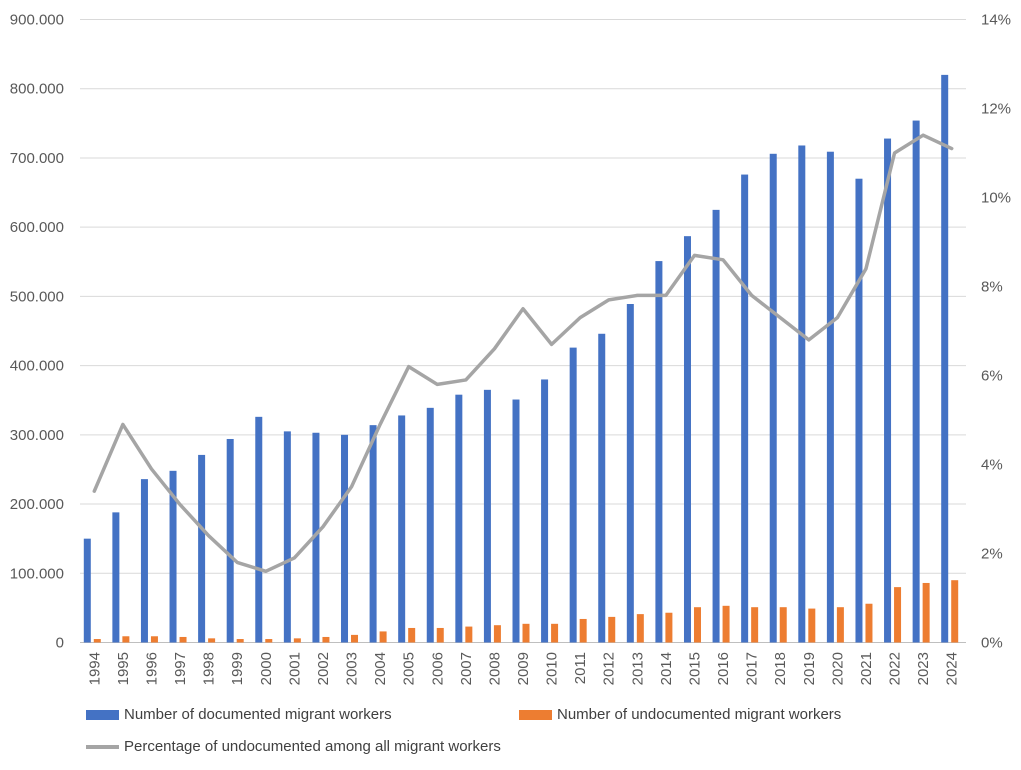  What do you see at coordinates (239, 714) in the screenshot?
I see `legend-item-documented: Number of documented migrant workers` at bounding box center [239, 714].